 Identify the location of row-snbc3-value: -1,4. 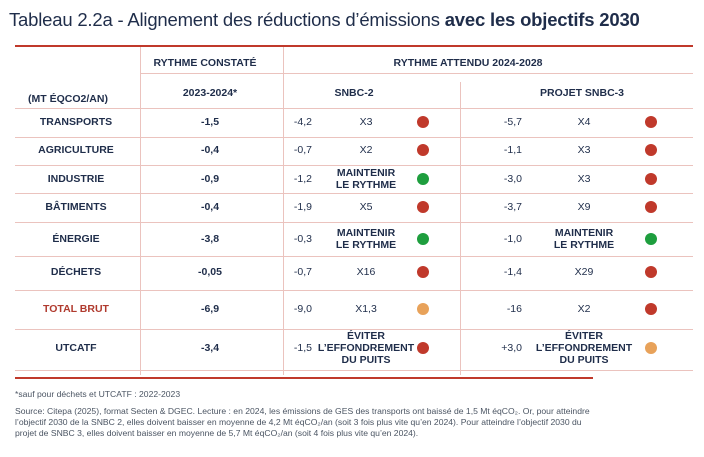
(512, 272).